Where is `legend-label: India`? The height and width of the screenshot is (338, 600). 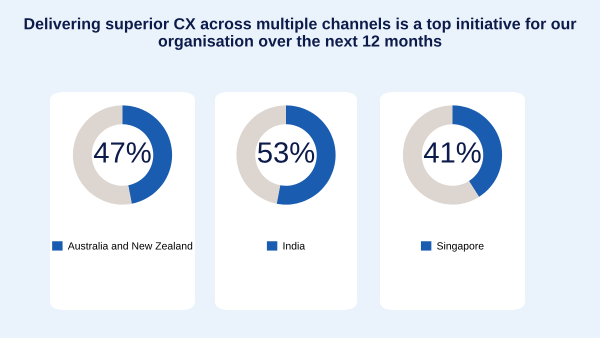
legend-label: India is located at coordinates (294, 246).